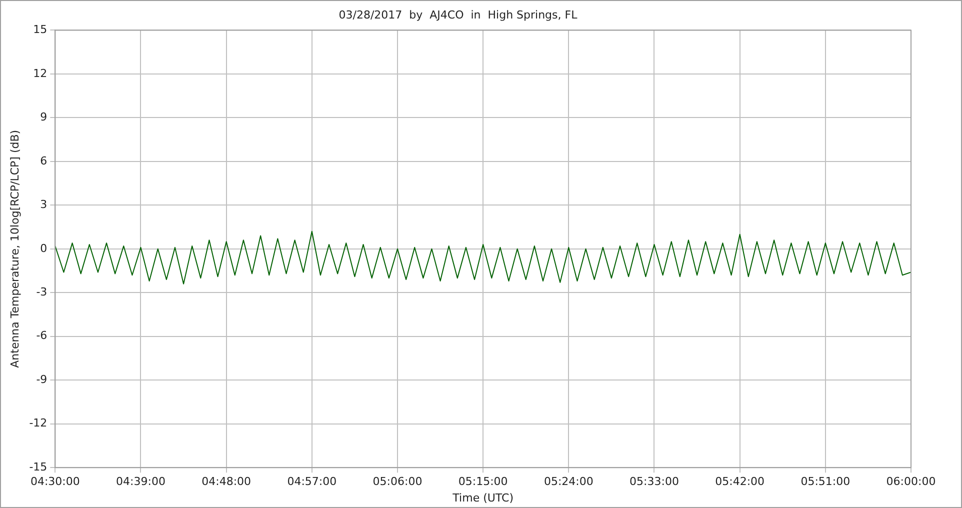 The image size is (962, 508). What do you see at coordinates (44, 248) in the screenshot?
I see `y-tick-label: 0` at bounding box center [44, 248].